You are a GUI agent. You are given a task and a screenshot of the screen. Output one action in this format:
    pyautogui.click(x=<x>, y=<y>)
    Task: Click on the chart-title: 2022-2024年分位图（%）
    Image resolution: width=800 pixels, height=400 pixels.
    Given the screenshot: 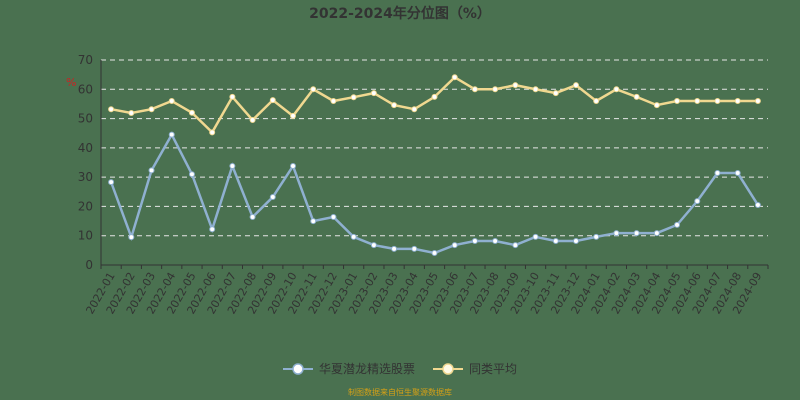 What is the action you would take?
    pyautogui.click(x=400, y=14)
    